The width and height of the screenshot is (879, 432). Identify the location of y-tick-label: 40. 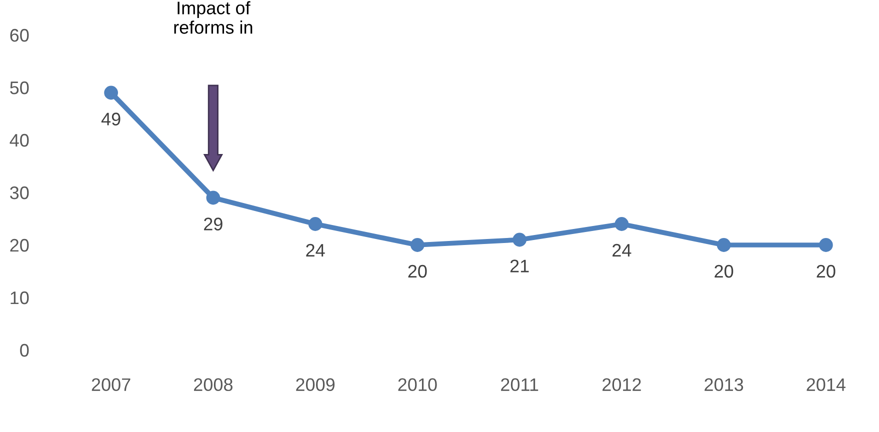
(19, 140).